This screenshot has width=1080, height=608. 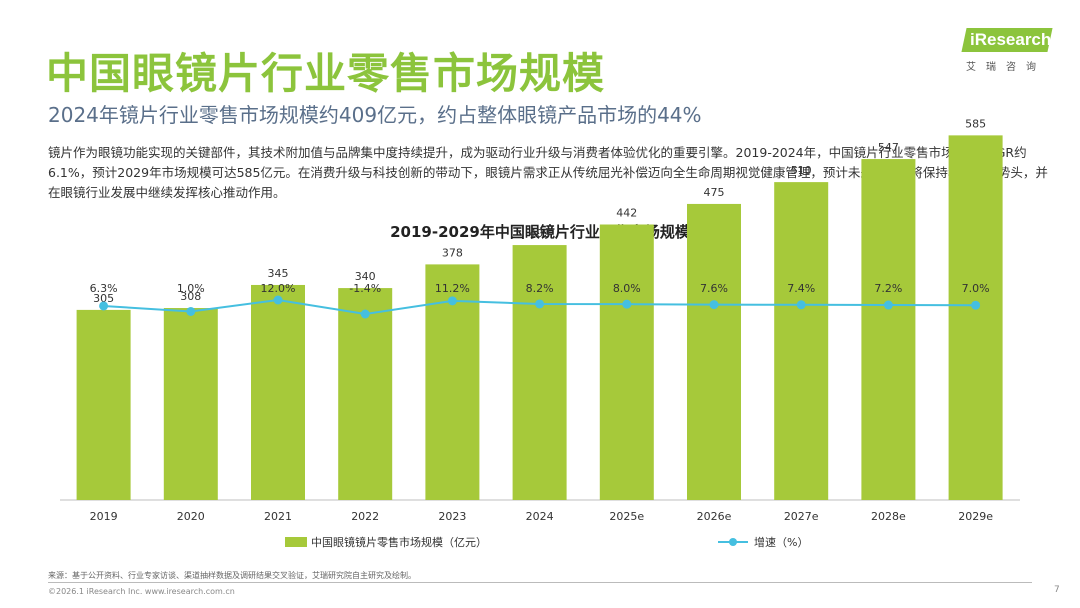 I want to click on iresearch-logo: iResearch 艾瑞咨询, so click(x=1010, y=47).